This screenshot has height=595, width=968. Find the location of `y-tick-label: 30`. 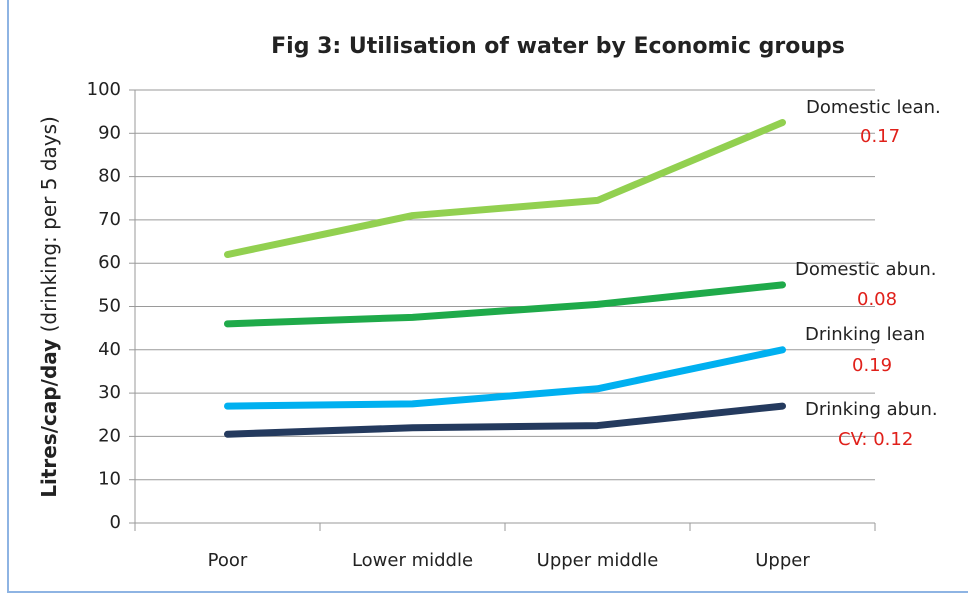

y-tick-label: 30 is located at coordinates (109, 392).